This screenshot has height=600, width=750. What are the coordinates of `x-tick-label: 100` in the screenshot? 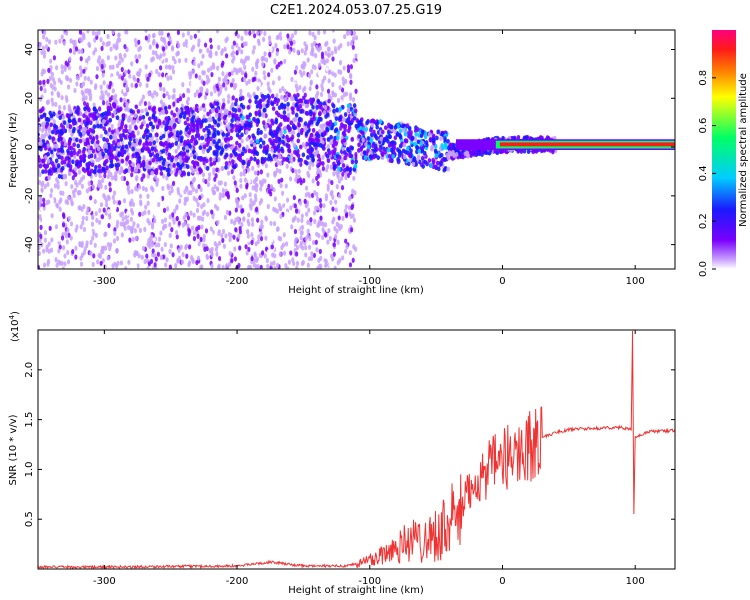 It's located at (635, 281).